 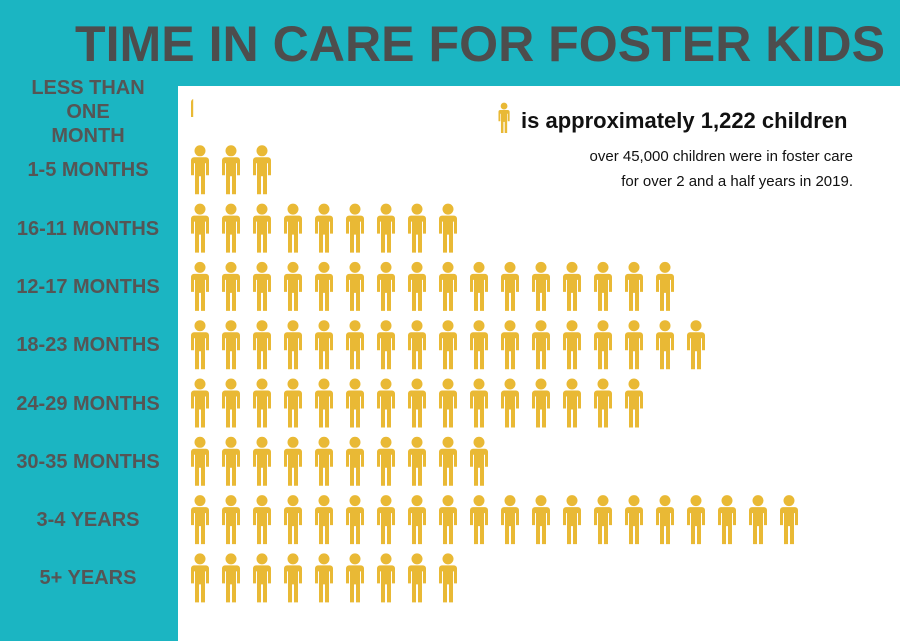 I want to click on category-label: 24-29 MONTHS, so click(x=88, y=403).